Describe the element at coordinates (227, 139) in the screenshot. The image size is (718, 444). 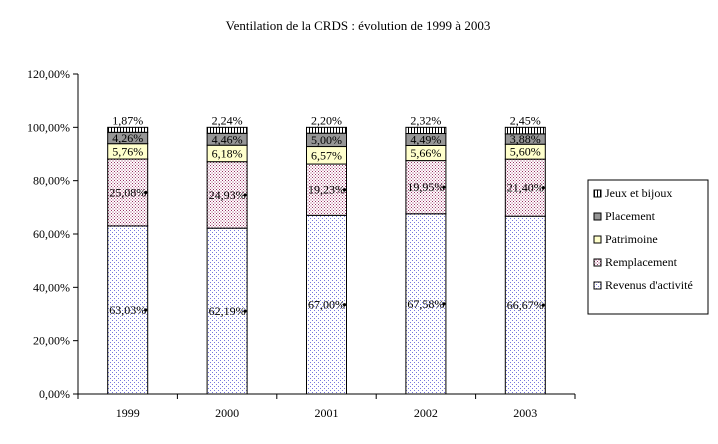
I see `data-label: 4,46%` at that location.